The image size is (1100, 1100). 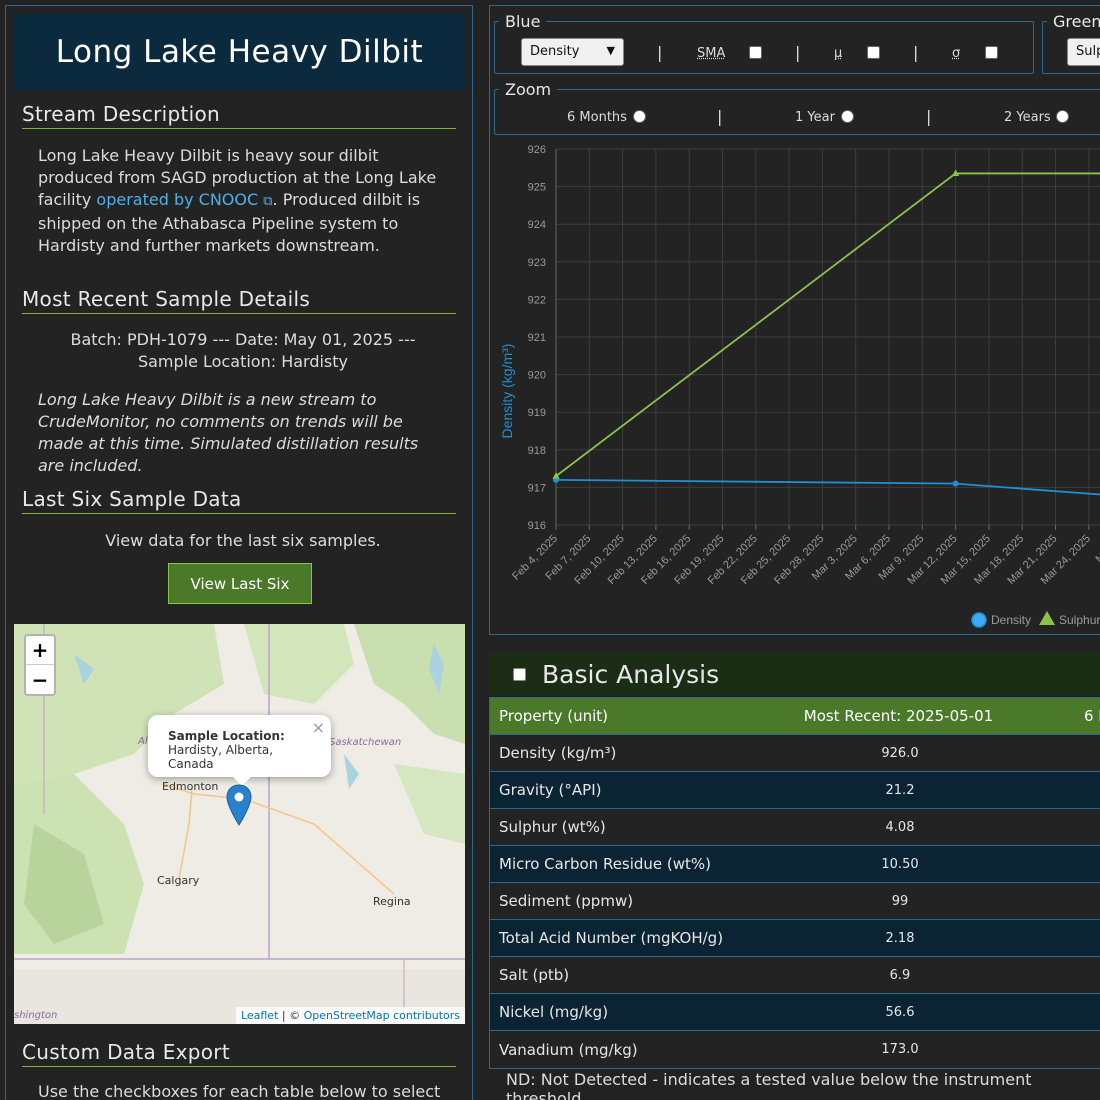 I want to click on osm-link: OpenStreetMap contributors, so click(x=381, y=1015).